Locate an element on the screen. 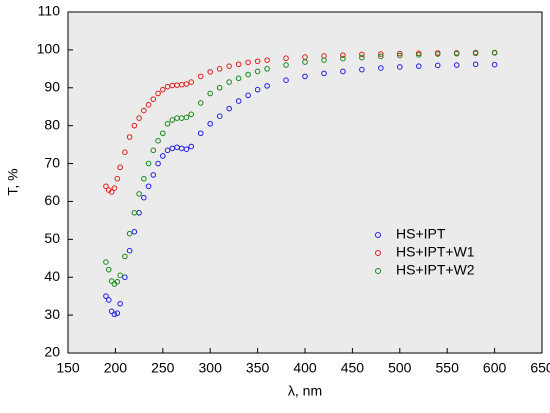 This screenshot has width=550, height=413. x-tick-label: 300 is located at coordinates (211, 368).